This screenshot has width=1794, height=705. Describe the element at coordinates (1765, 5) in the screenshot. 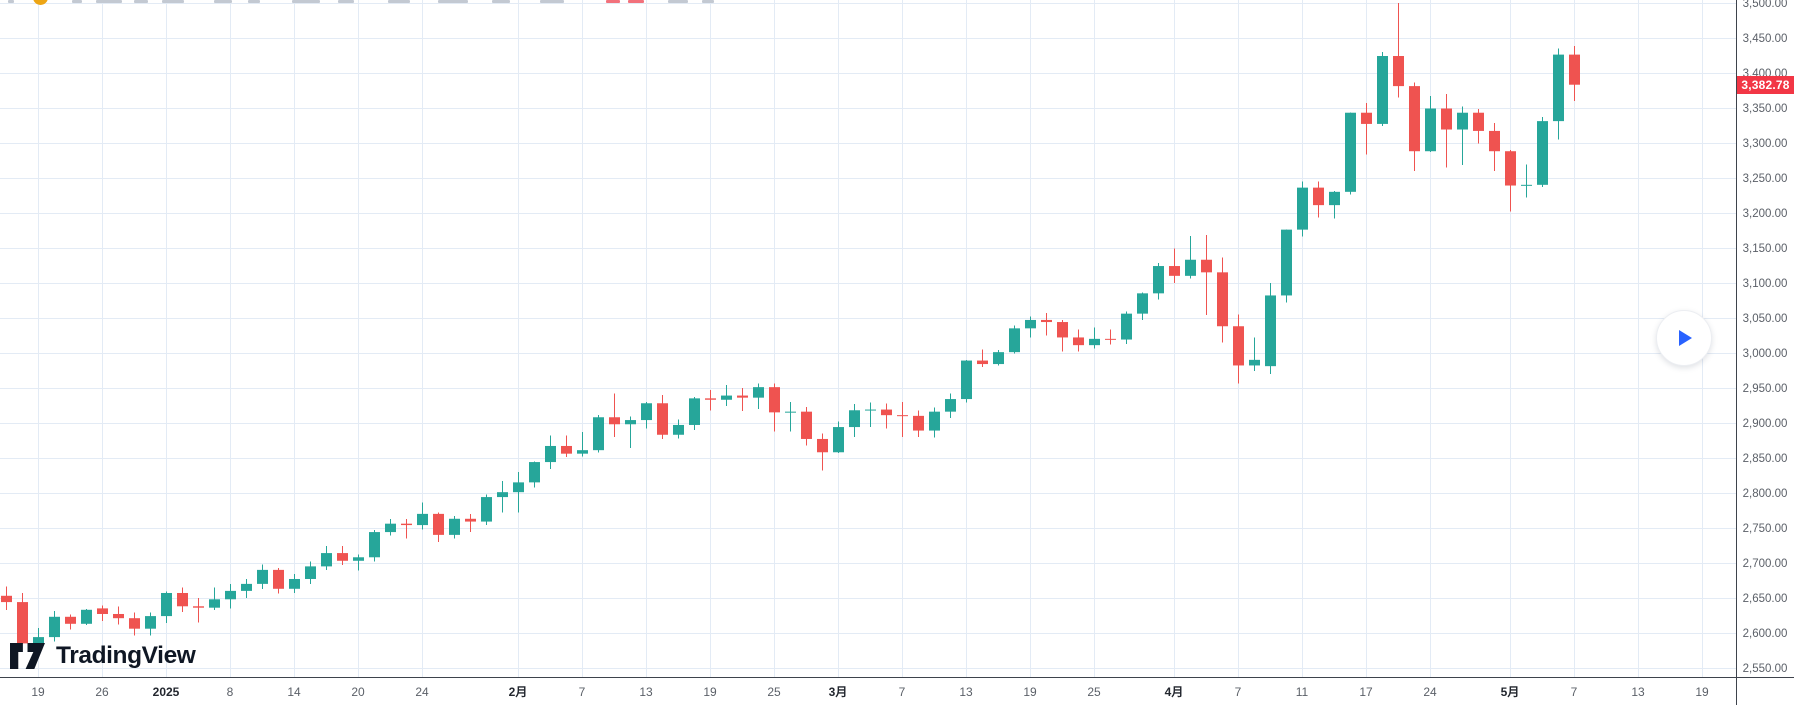

I see `svg-text: 3,500.00` at that location.